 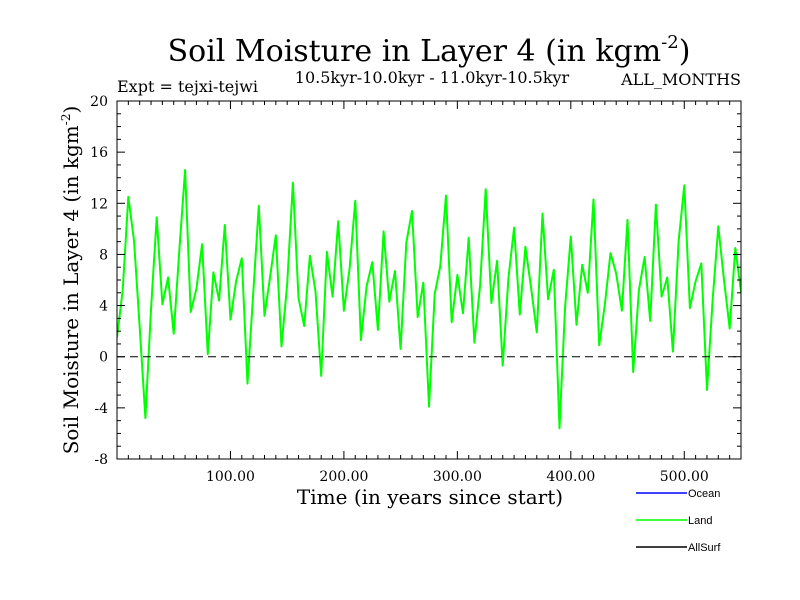 What do you see at coordinates (432, 77) in the screenshot?
I see `chart-subtitle: 10.5kyr-10.0kyr - 11.0kyr-10.5kyr` at bounding box center [432, 77].